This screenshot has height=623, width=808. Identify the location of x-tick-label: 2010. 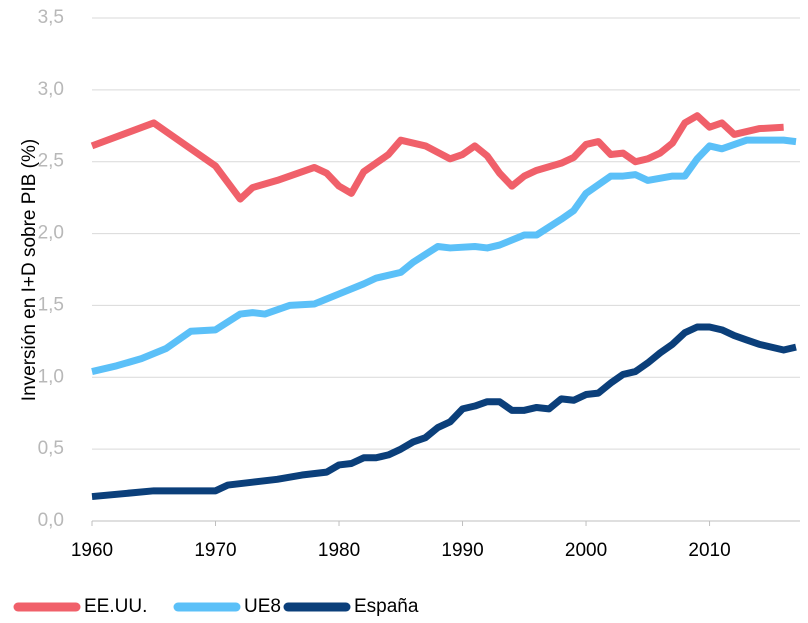
(709, 550).